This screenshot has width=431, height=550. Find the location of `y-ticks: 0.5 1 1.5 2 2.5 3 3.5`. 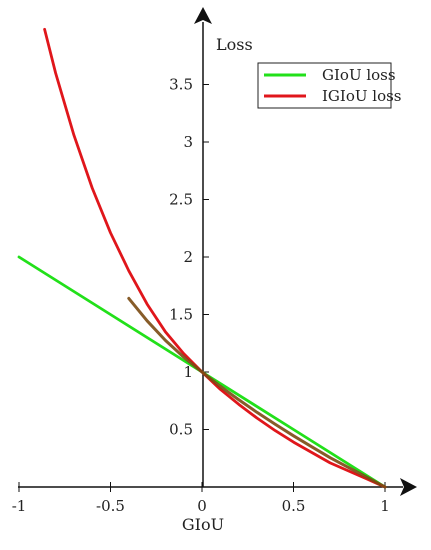

y-ticks: 0.5 1 1.5 2 2.5 3 3.5 is located at coordinates (189, 257).